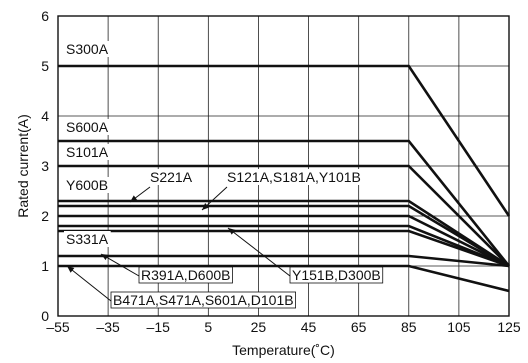 This screenshot has height=363, width=528. What do you see at coordinates (45, 116) in the screenshot?
I see `y-tick-label: 4` at bounding box center [45, 116].